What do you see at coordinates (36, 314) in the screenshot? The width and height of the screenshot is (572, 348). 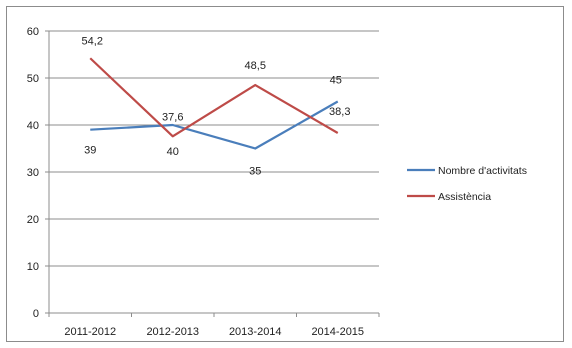 I see `y-tick-label: 0` at bounding box center [36, 314].